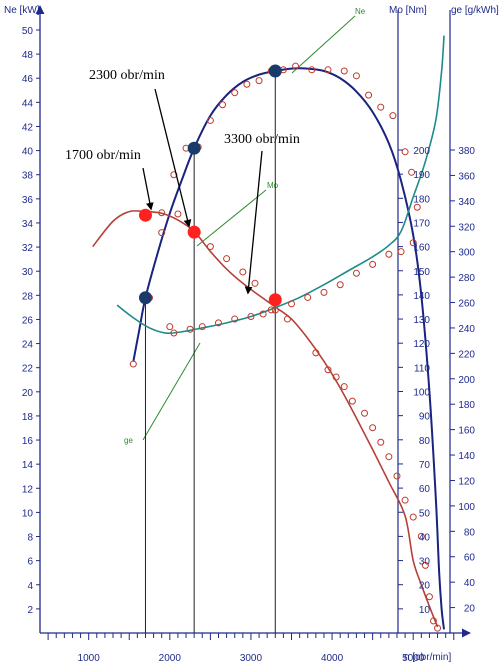  What do you see at coordinates (273, 185) in the screenshot?
I see `mo-curve-label: Mo` at bounding box center [273, 185].